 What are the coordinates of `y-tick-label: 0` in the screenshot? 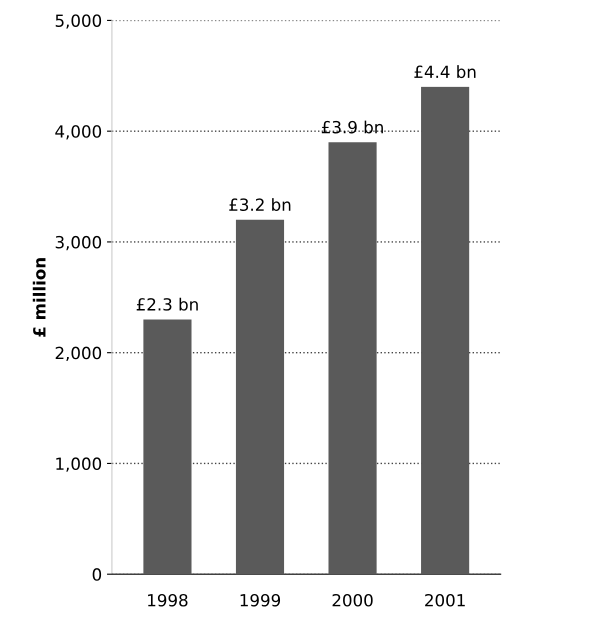 It's located at (97, 574).